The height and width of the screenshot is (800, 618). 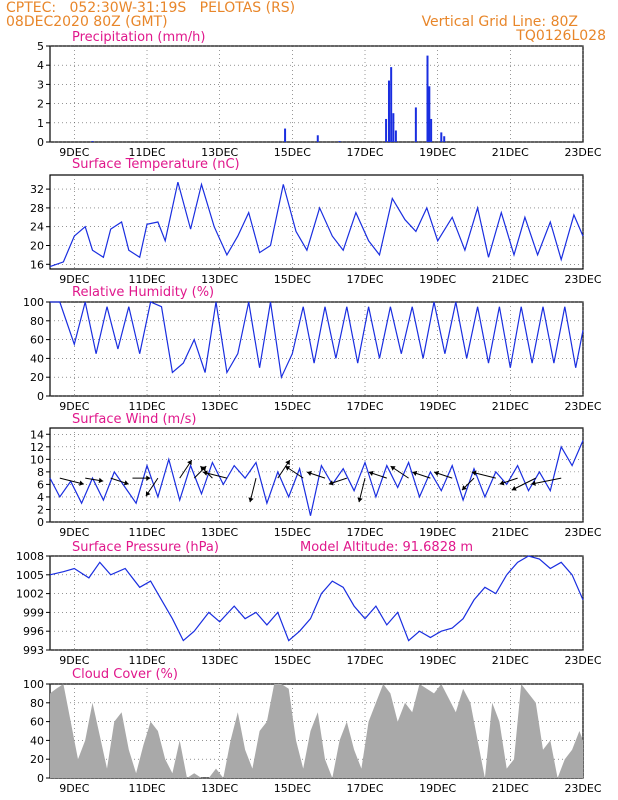 I want to click on header-date-line: 08DEC2020 80Z (GMT), so click(x=87, y=22).